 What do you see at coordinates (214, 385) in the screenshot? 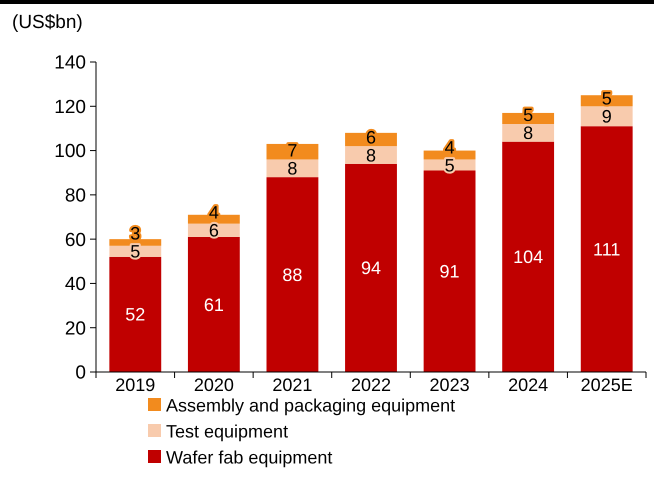
I see `x-tick-label: 2020` at bounding box center [214, 385].